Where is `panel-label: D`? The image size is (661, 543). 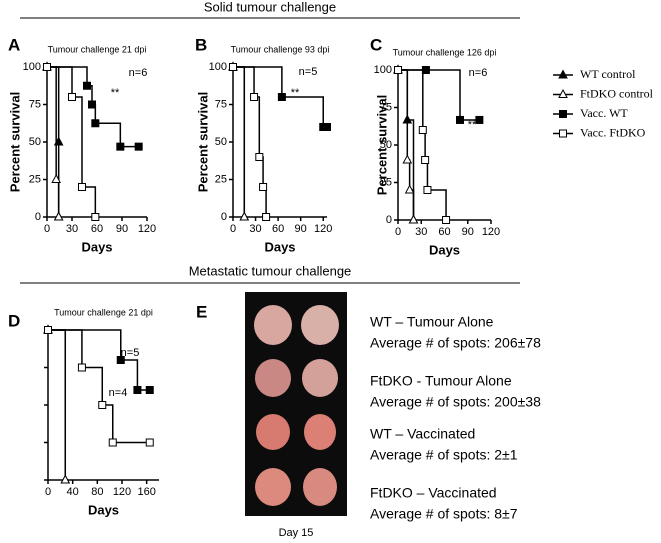 panel-label: D is located at coordinates (14, 320).